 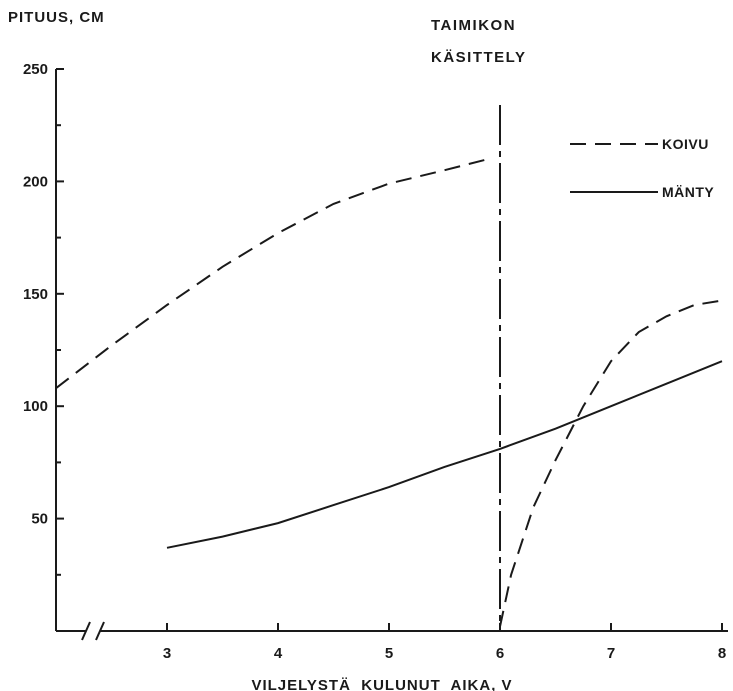 I want to click on legend-label: KOIVU, so click(x=685, y=144).